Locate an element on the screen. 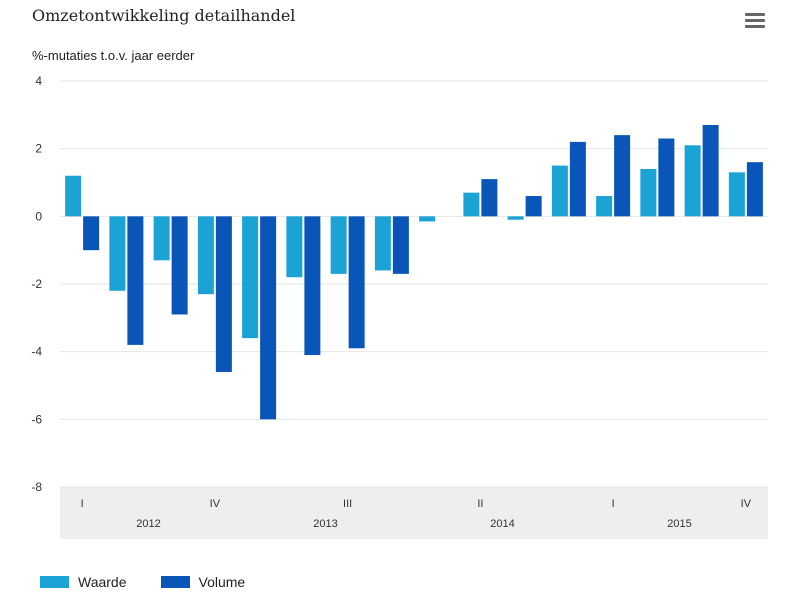 The image size is (800, 600). y-tick-label: -4 is located at coordinates (36, 352).